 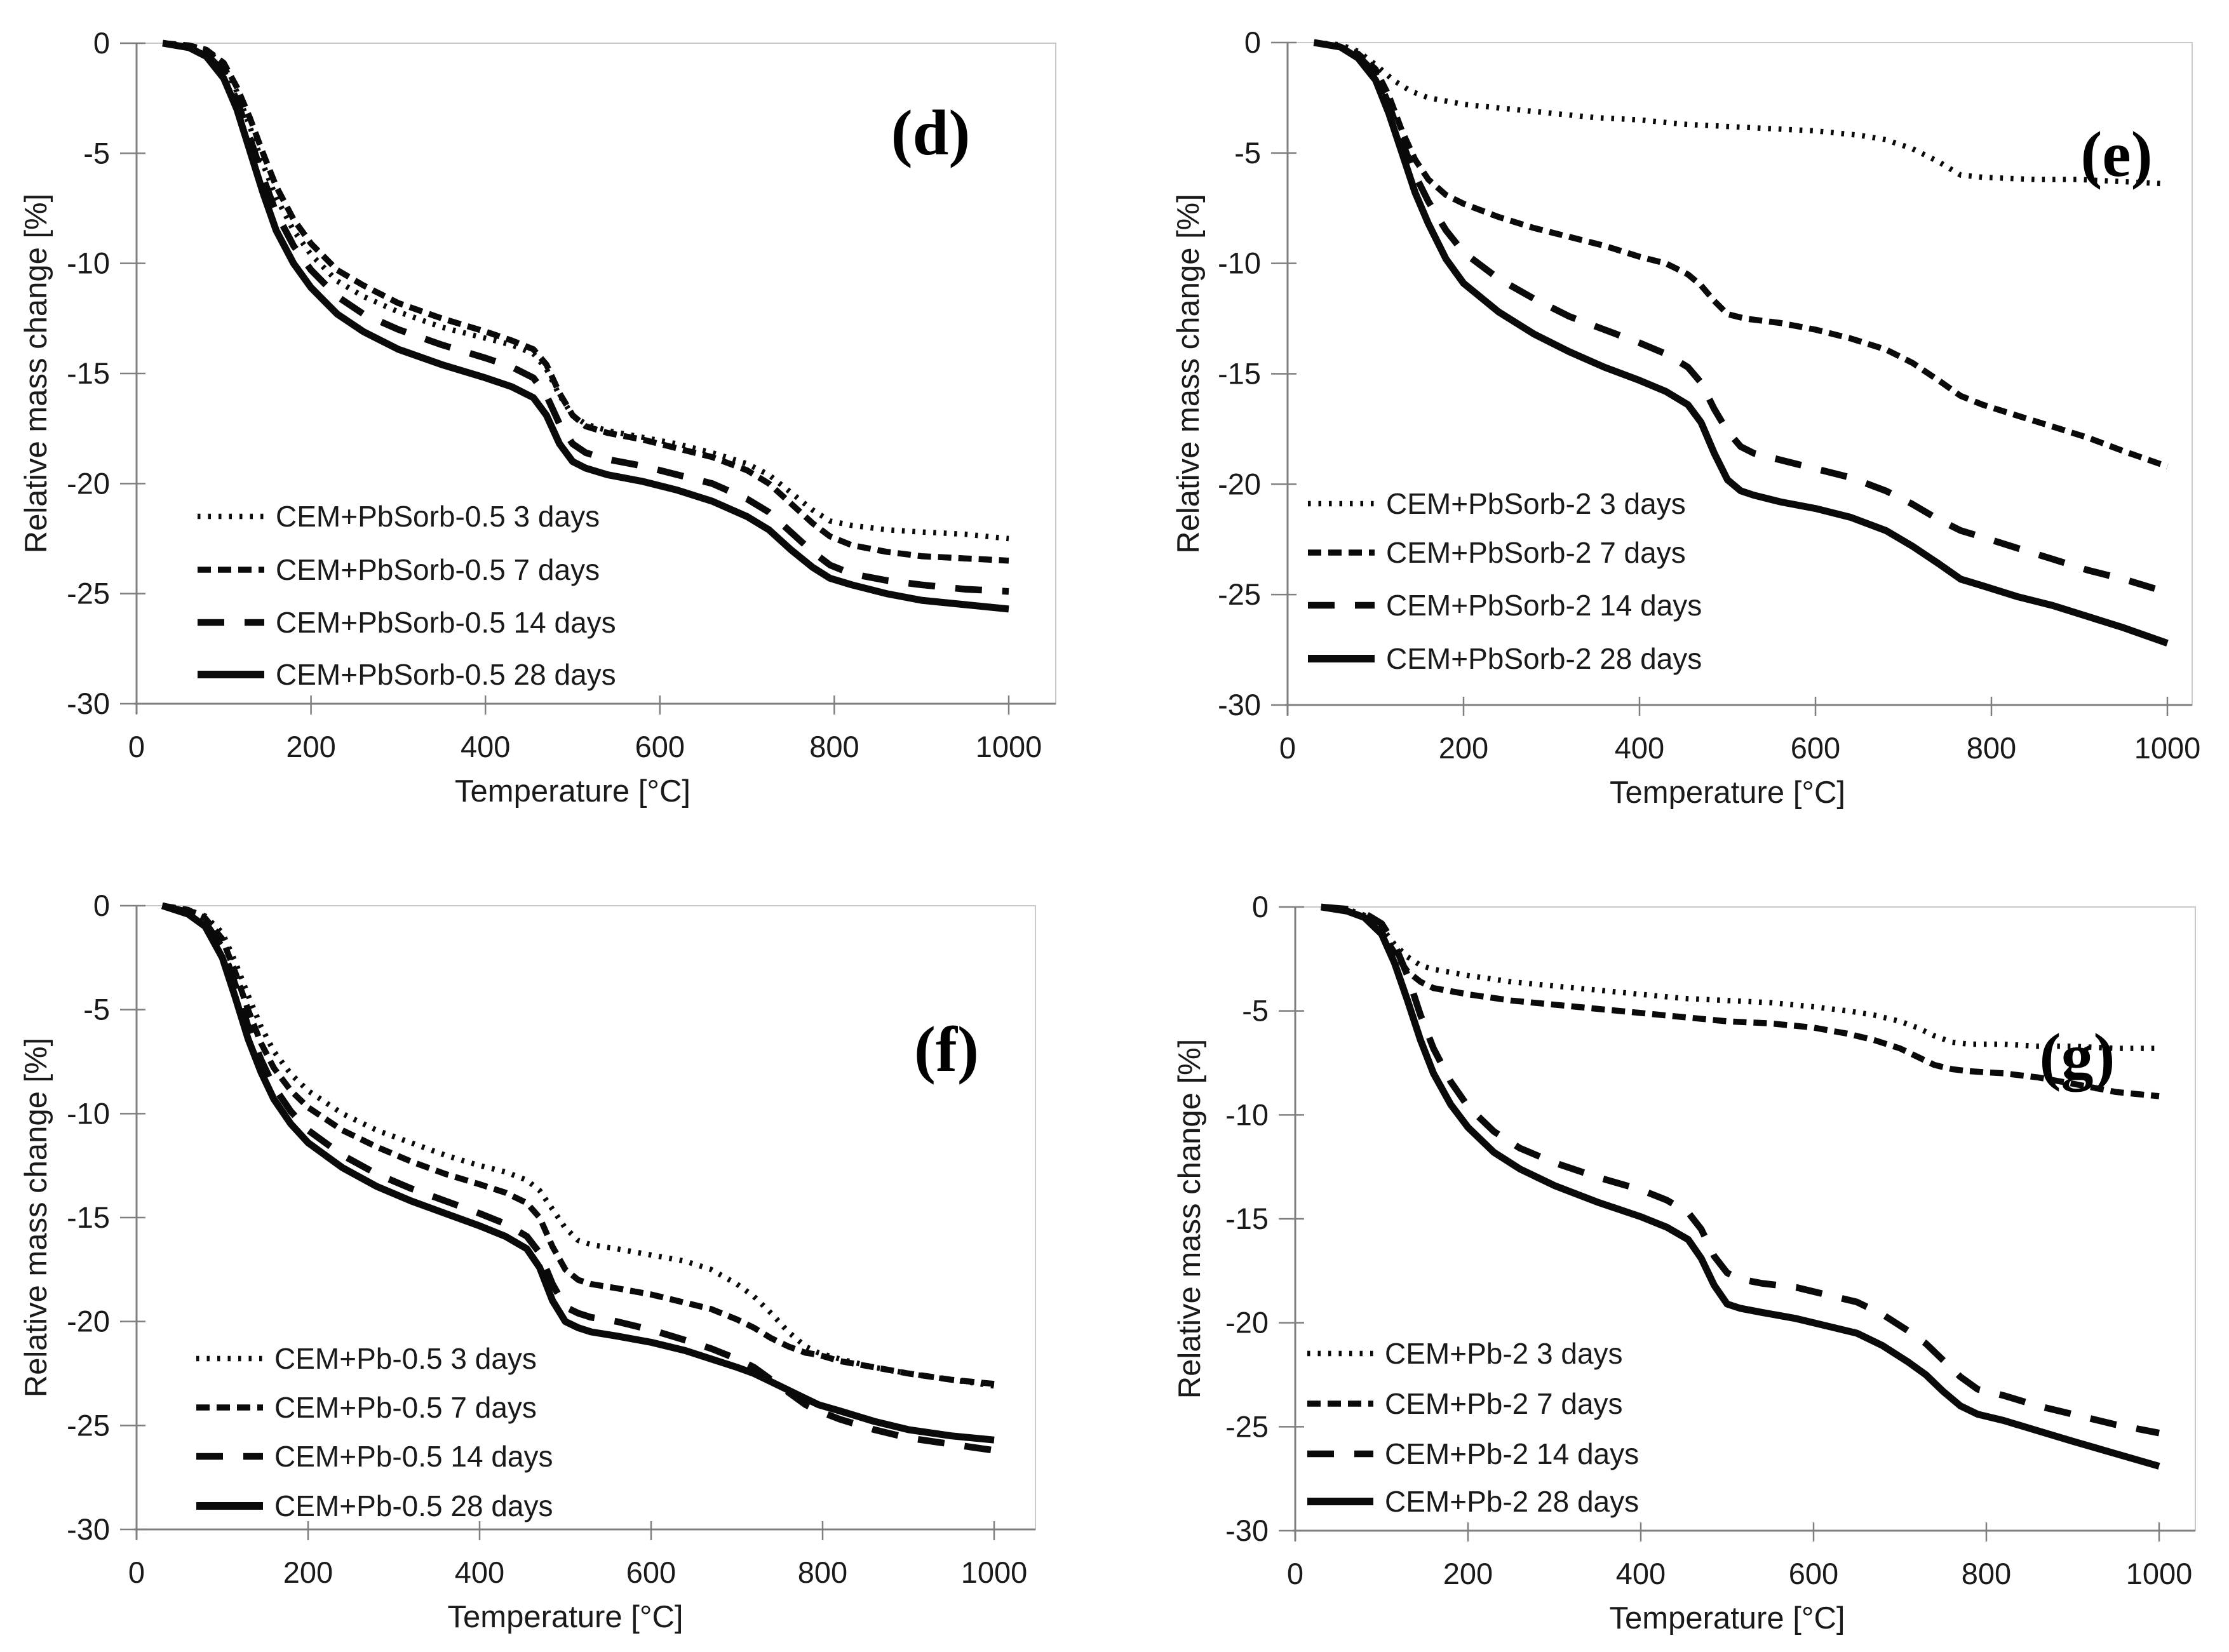 What do you see at coordinates (414, 1505) in the screenshot?
I see `legend-label: CEM+Pb-0.5 28 days` at bounding box center [414, 1505].